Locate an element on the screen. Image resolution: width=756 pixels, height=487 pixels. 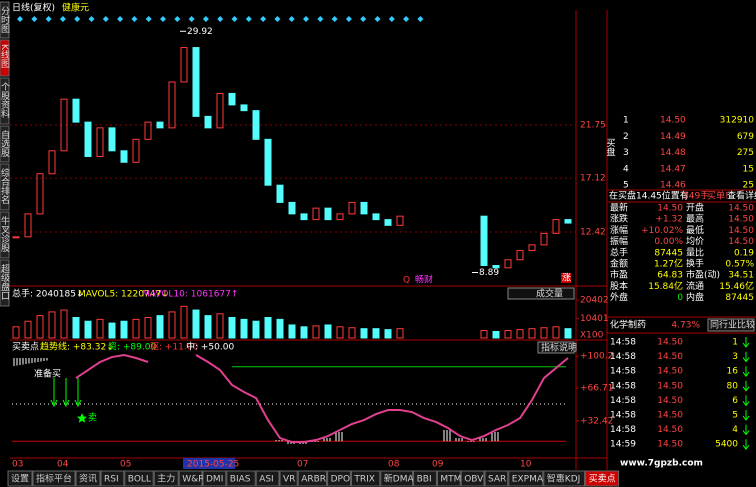
bottom-tab-label: VR is located at coordinates (289, 480).